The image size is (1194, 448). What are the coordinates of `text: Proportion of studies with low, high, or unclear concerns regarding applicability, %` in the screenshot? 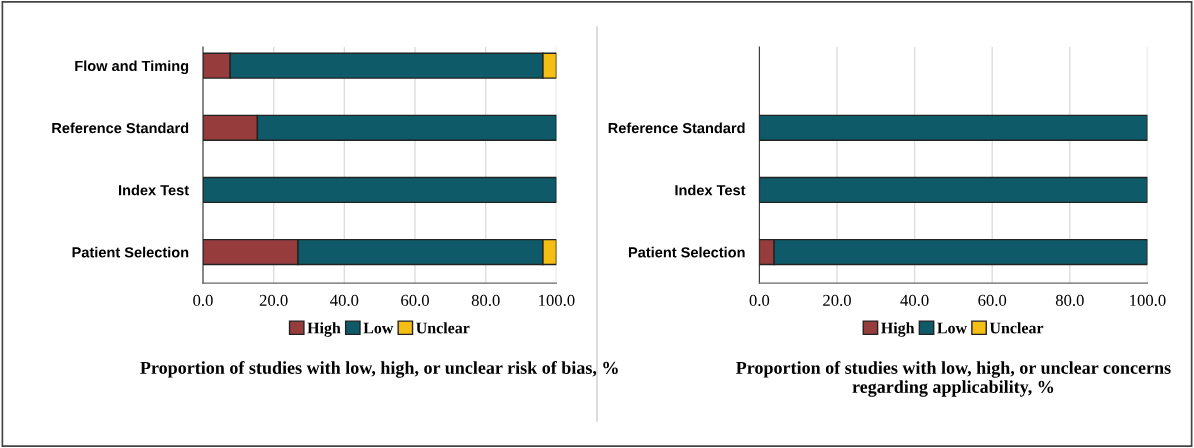 It's located at (953, 379).